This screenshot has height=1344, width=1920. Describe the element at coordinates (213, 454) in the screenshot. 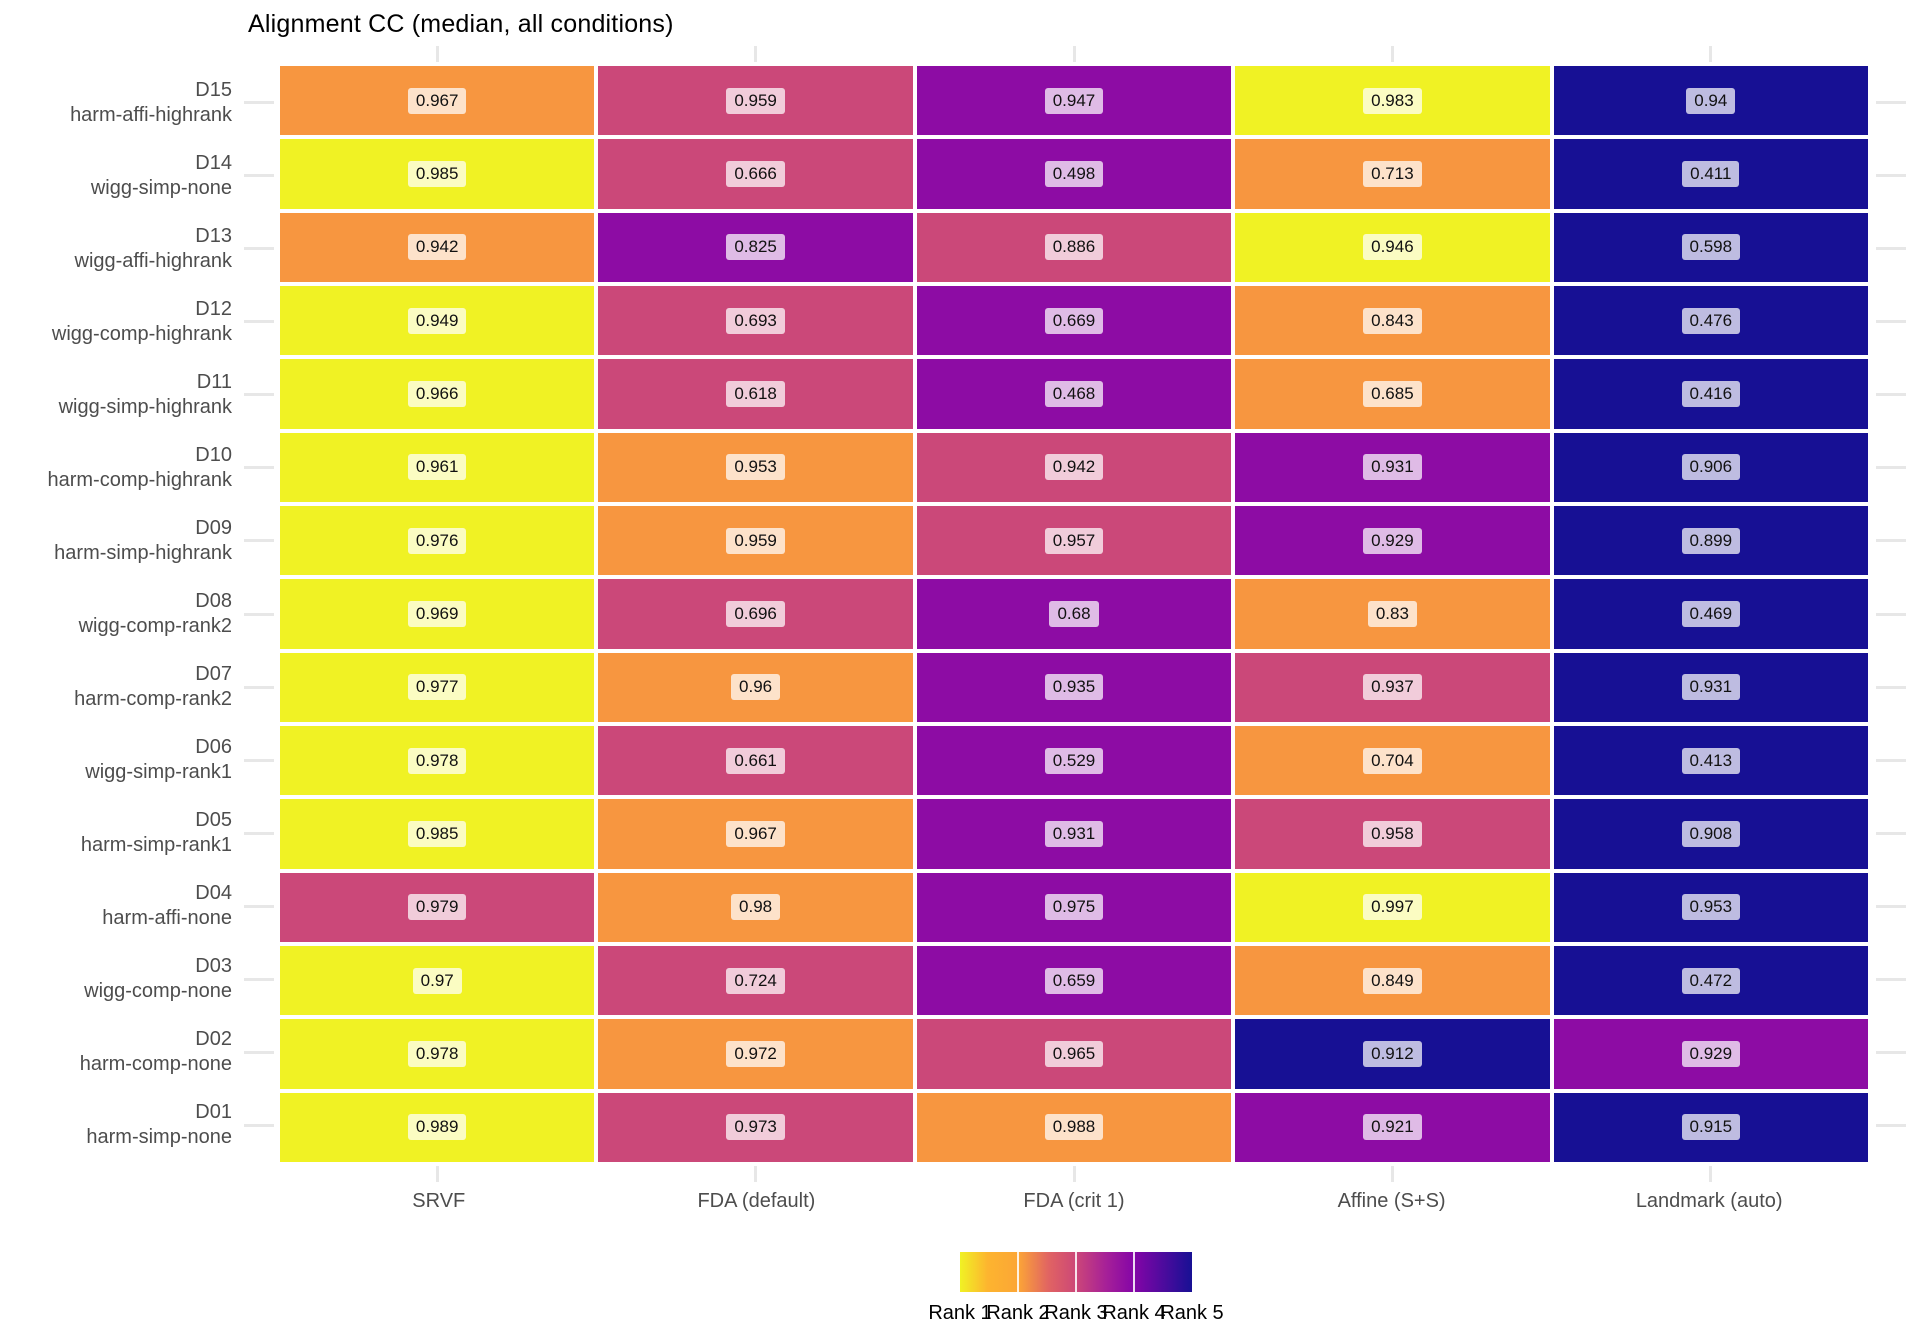

I see `row-id: D10` at that location.